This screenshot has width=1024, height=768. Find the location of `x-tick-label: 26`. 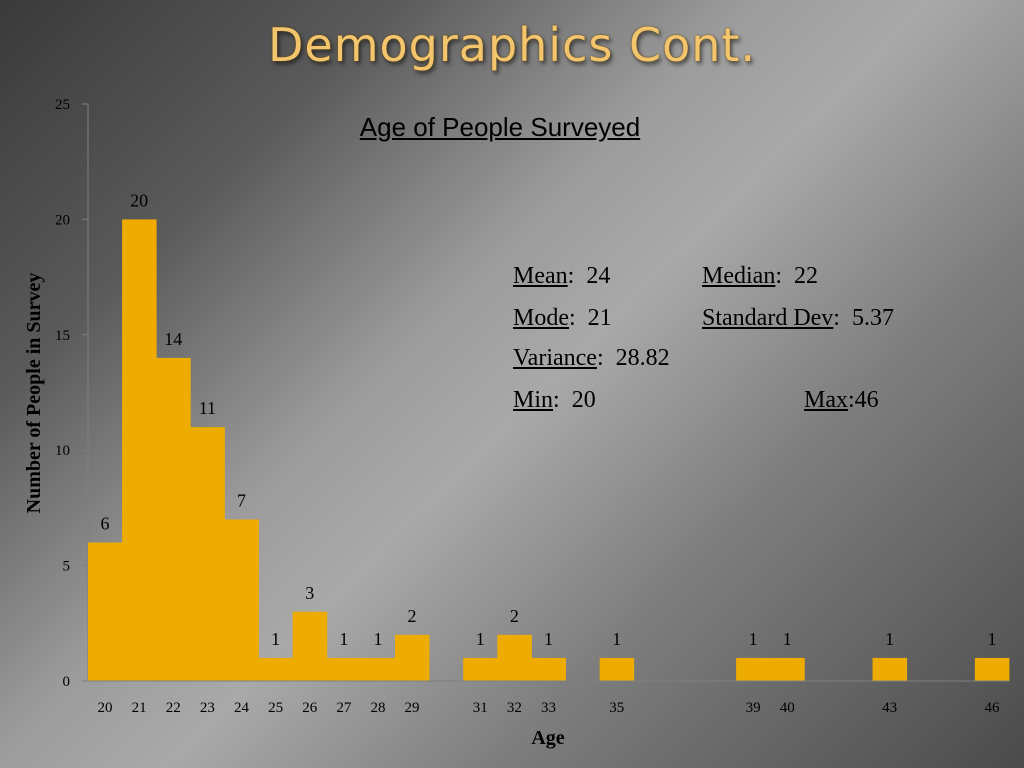

x-tick-label: 26 is located at coordinates (310, 708).